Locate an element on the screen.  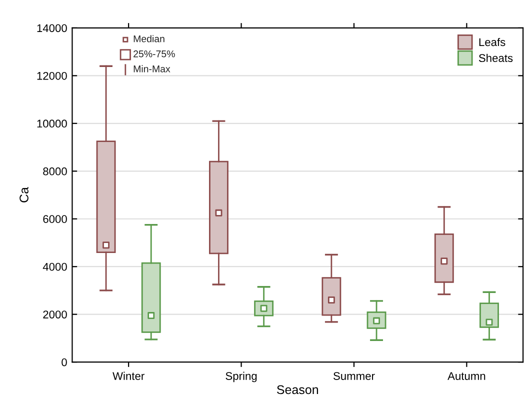
annotation: 25%-75% is located at coordinates (154, 54).